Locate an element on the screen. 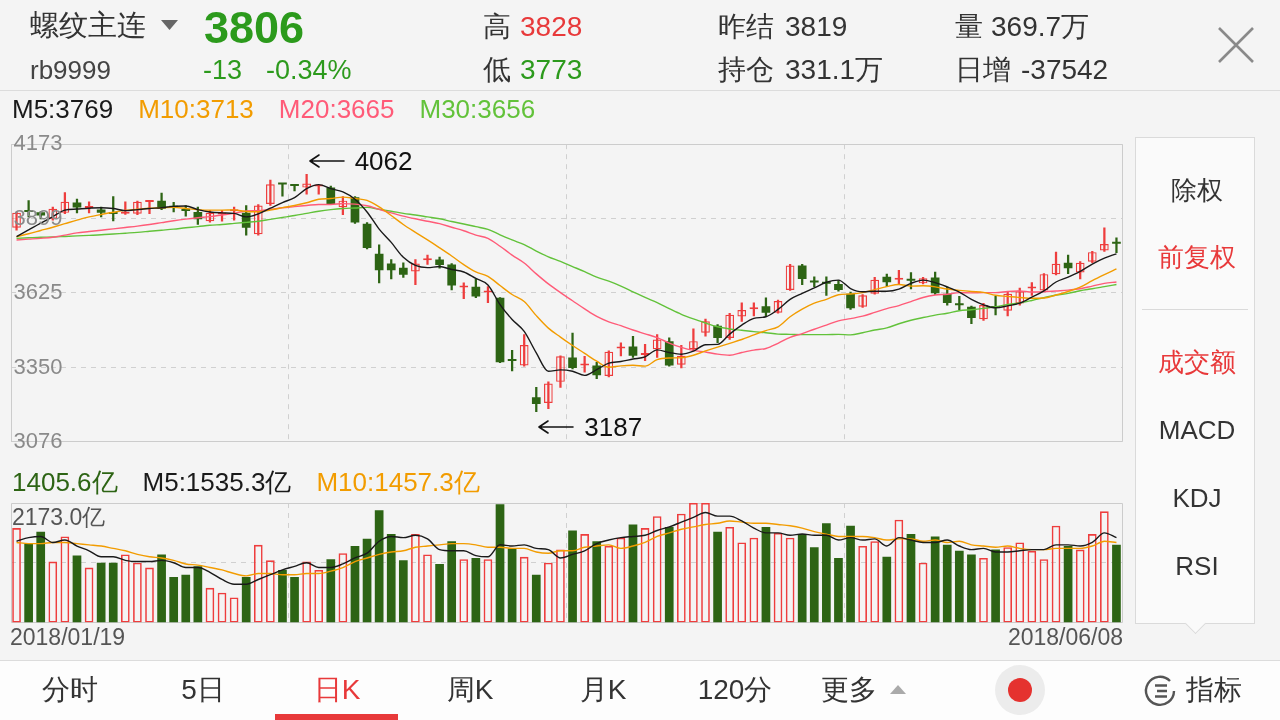  y-tick-label: 4173 is located at coordinates (38, 143).